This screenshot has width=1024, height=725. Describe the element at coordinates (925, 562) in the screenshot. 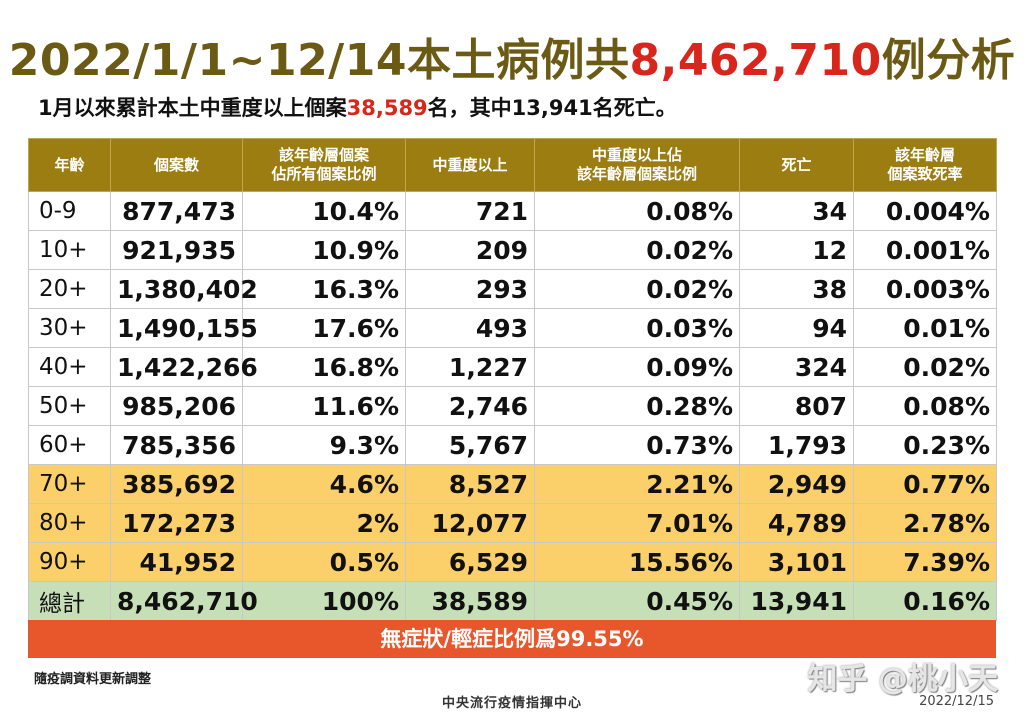

I see `cell-fatality-rate-age-90: 7.39%` at that location.